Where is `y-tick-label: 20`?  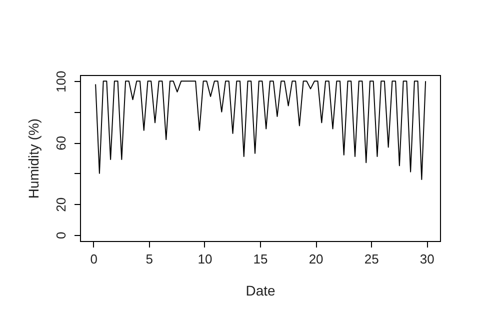 y-tick-label: 20 is located at coordinates (61, 204).